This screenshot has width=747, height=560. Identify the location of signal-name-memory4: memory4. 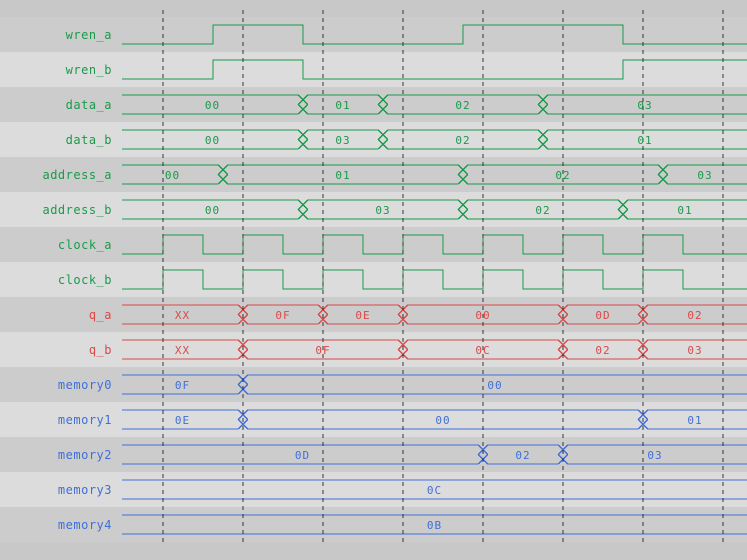
(84, 525).